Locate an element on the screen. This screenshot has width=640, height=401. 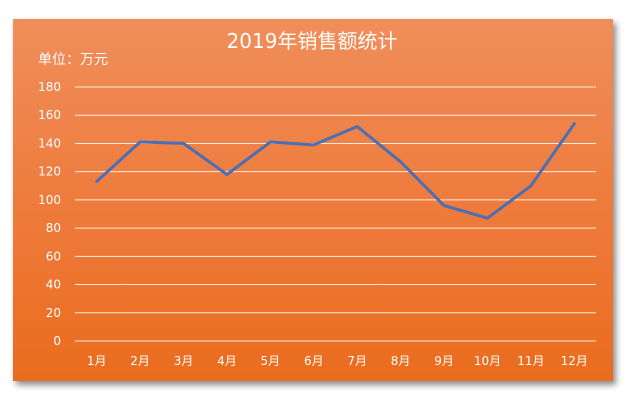
y-tick-label: 100 is located at coordinates (49, 200).